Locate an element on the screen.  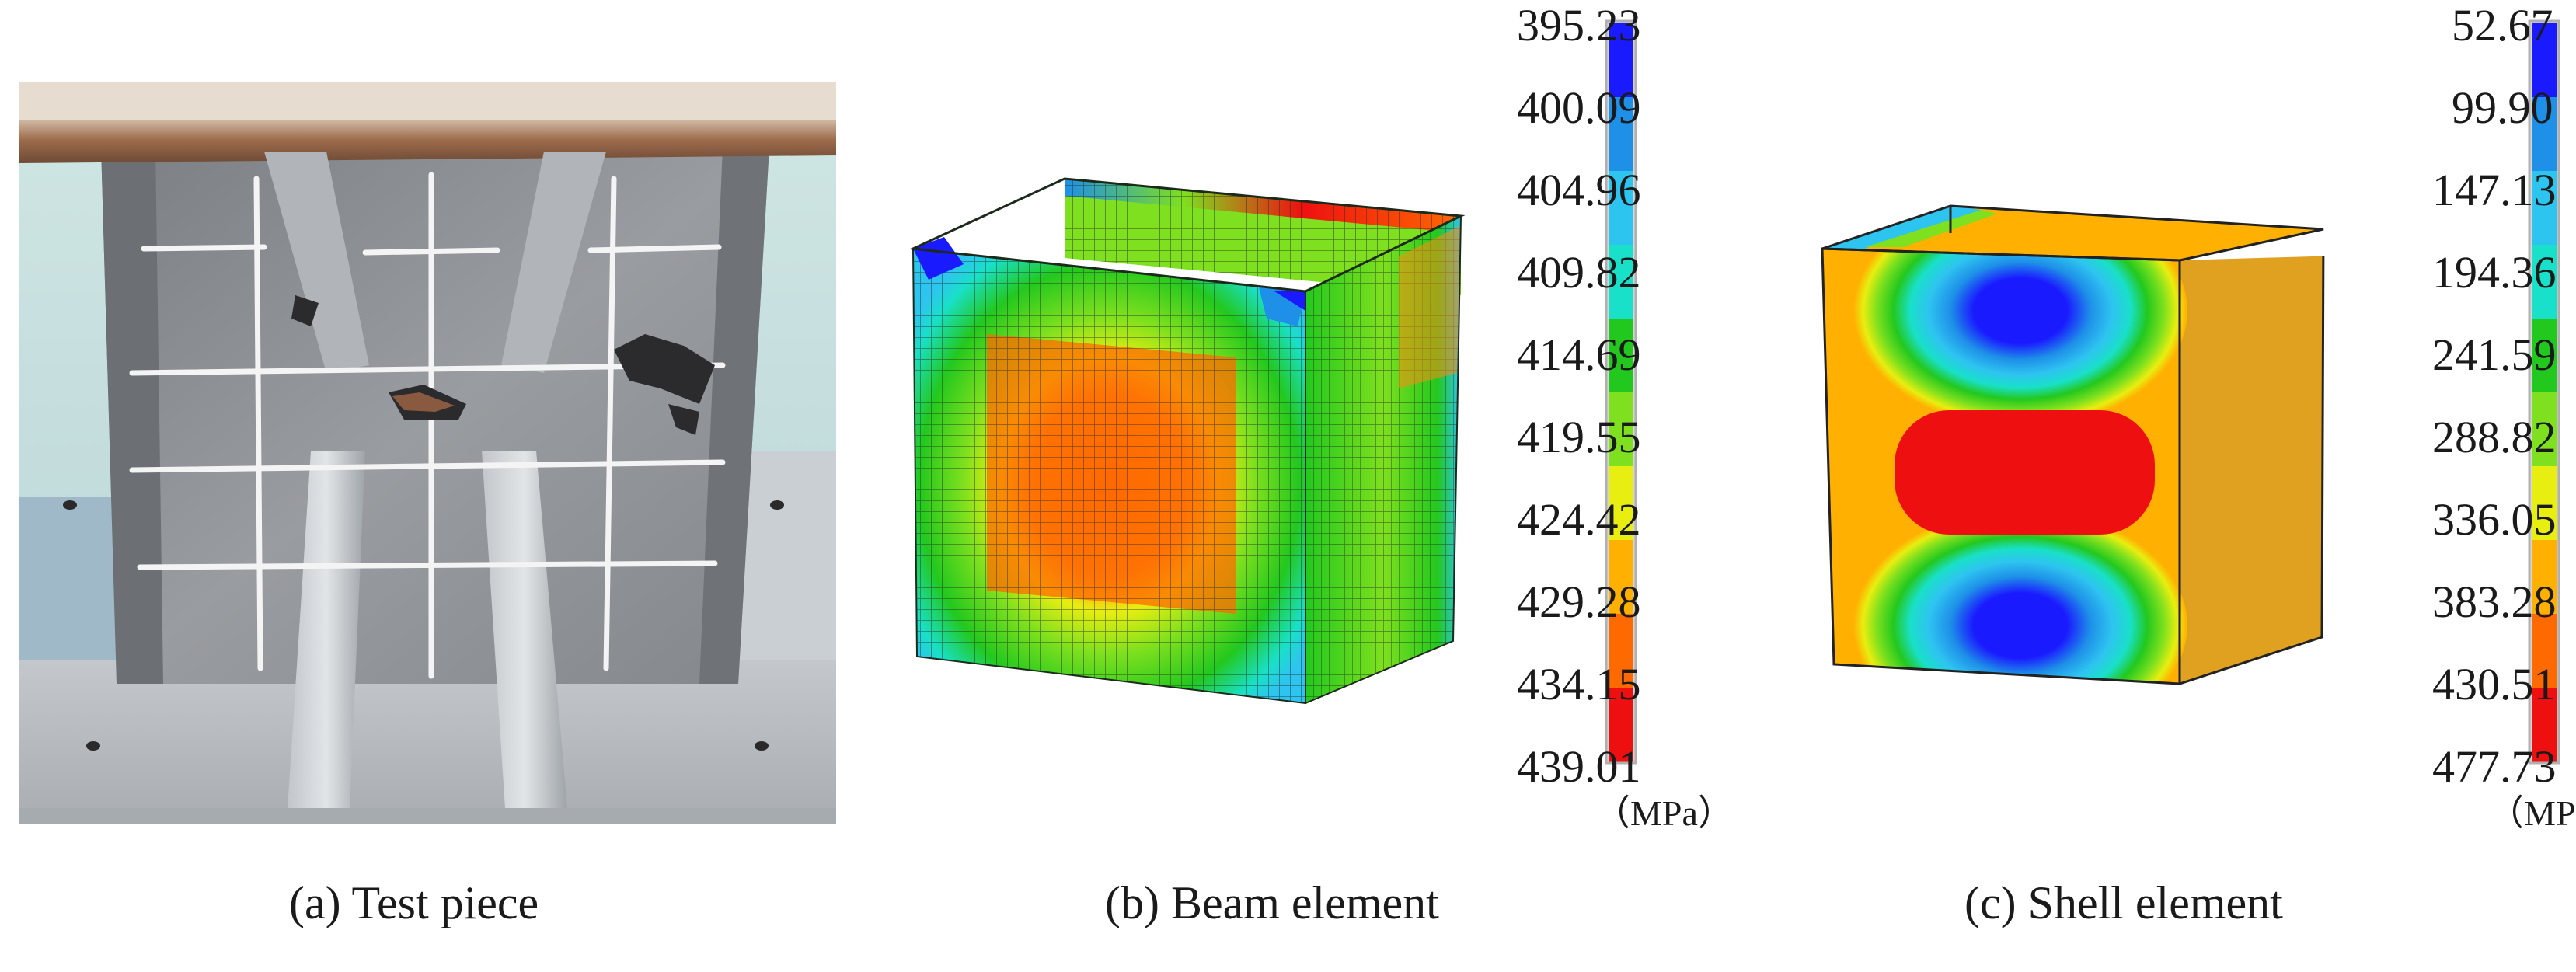
beam-color-scale is located at coordinates (1621, 392).